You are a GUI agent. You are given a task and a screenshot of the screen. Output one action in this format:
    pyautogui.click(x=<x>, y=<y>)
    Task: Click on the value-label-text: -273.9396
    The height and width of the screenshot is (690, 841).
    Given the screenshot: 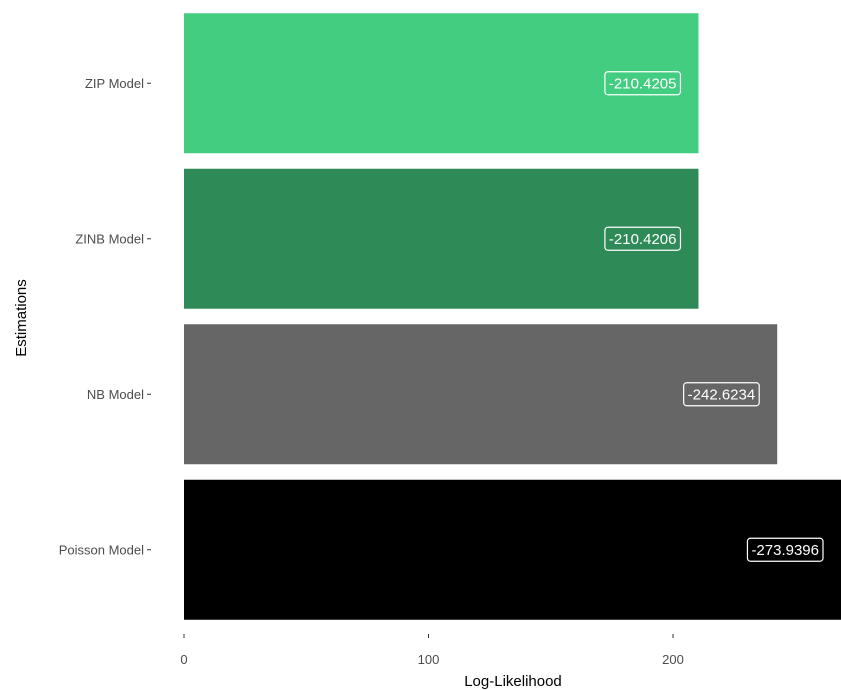 What is the action you would take?
    pyautogui.click(x=785, y=550)
    